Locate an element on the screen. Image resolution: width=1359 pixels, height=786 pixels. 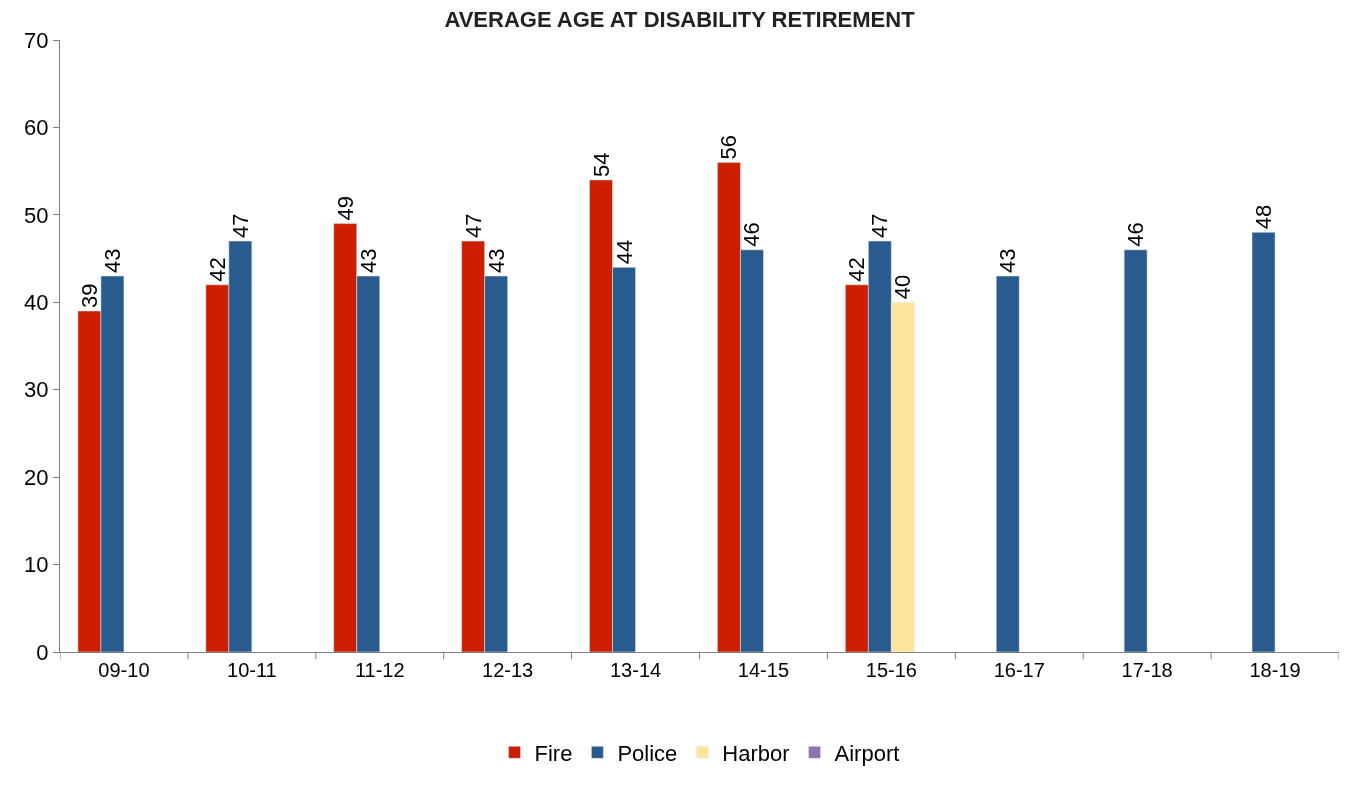
data-label: 39 is located at coordinates (89, 296).